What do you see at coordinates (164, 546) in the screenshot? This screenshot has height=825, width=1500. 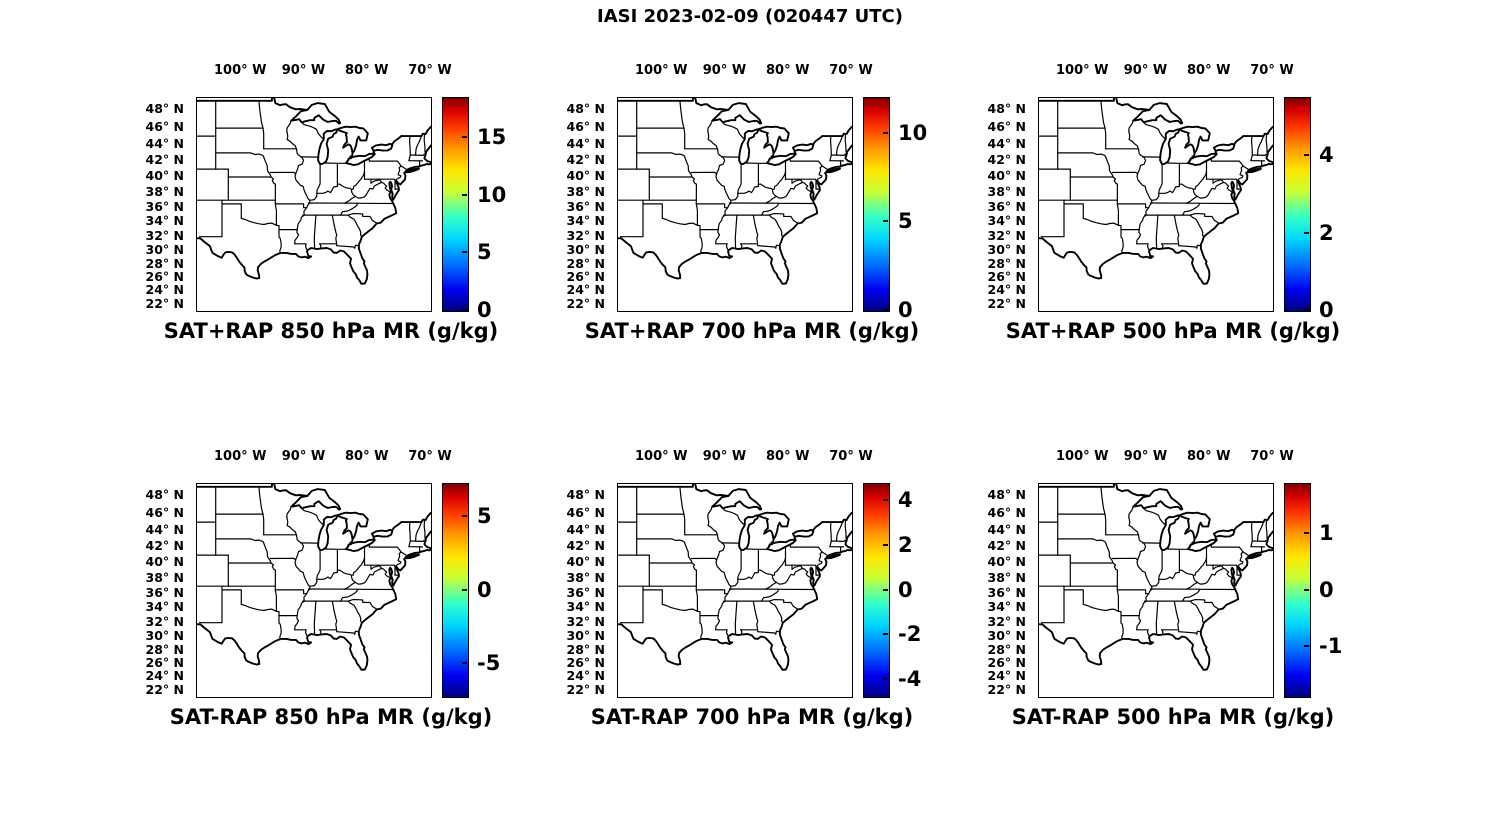 I see `lat-tick-label: 42° N` at bounding box center [164, 546].